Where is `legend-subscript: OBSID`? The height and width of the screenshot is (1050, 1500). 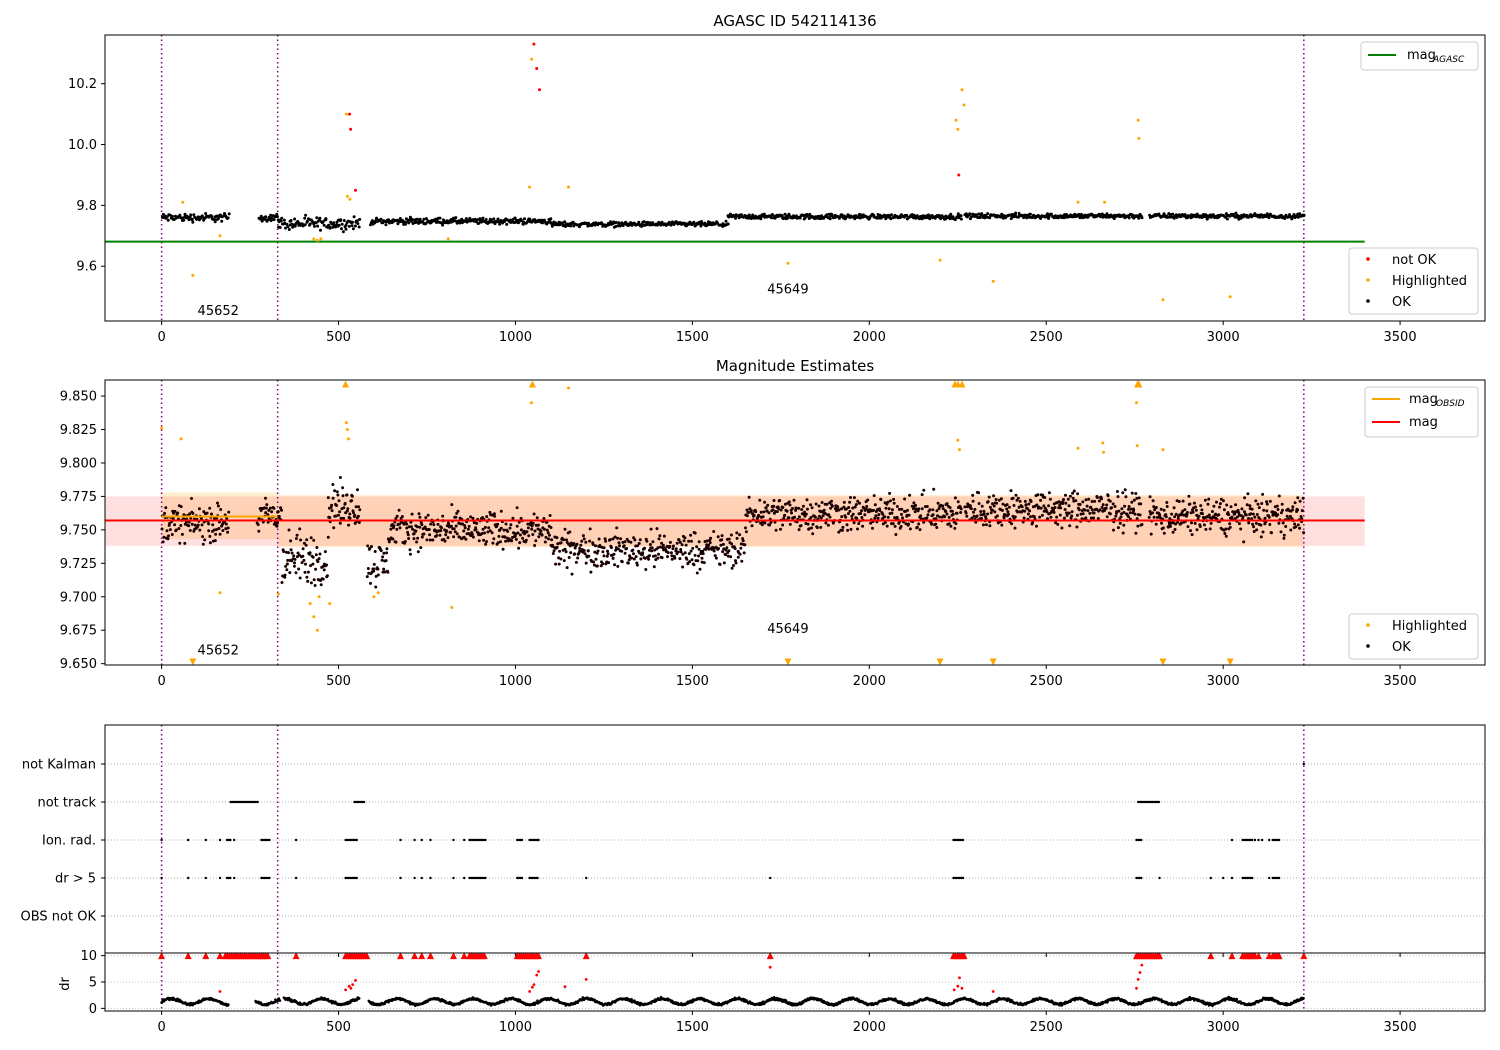
legend-subscript: OBSID is located at coordinates (1450, 404).